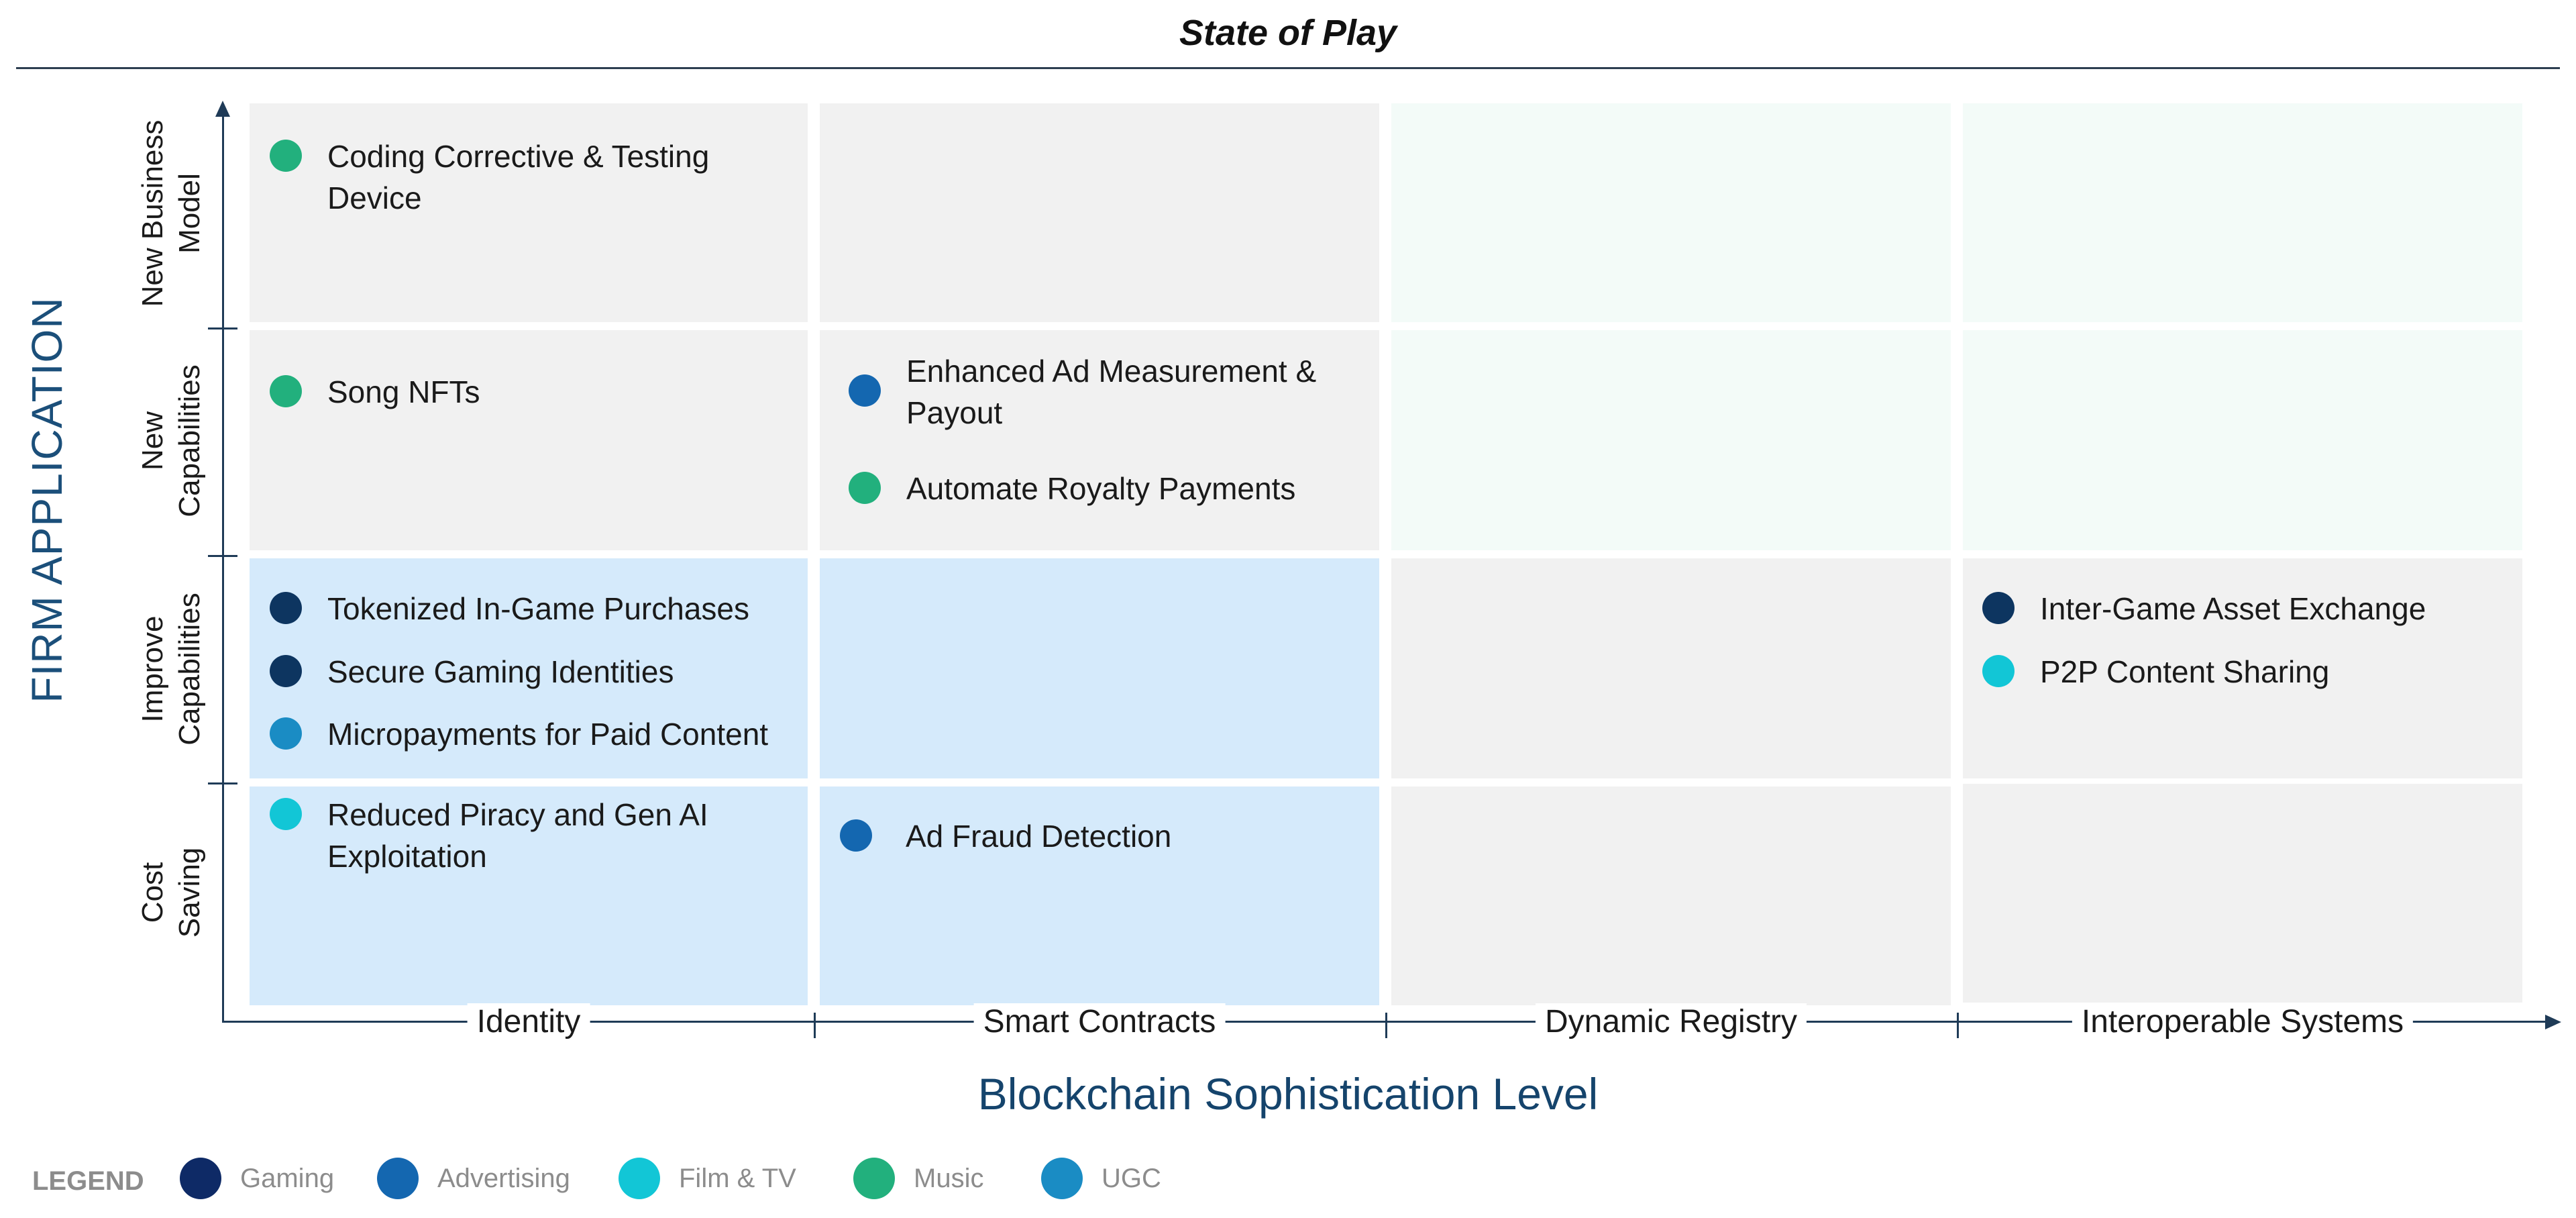  Describe the element at coordinates (1671, 668) in the screenshot. I see `cell-improve-capabilities-dynamic-registry` at that location.